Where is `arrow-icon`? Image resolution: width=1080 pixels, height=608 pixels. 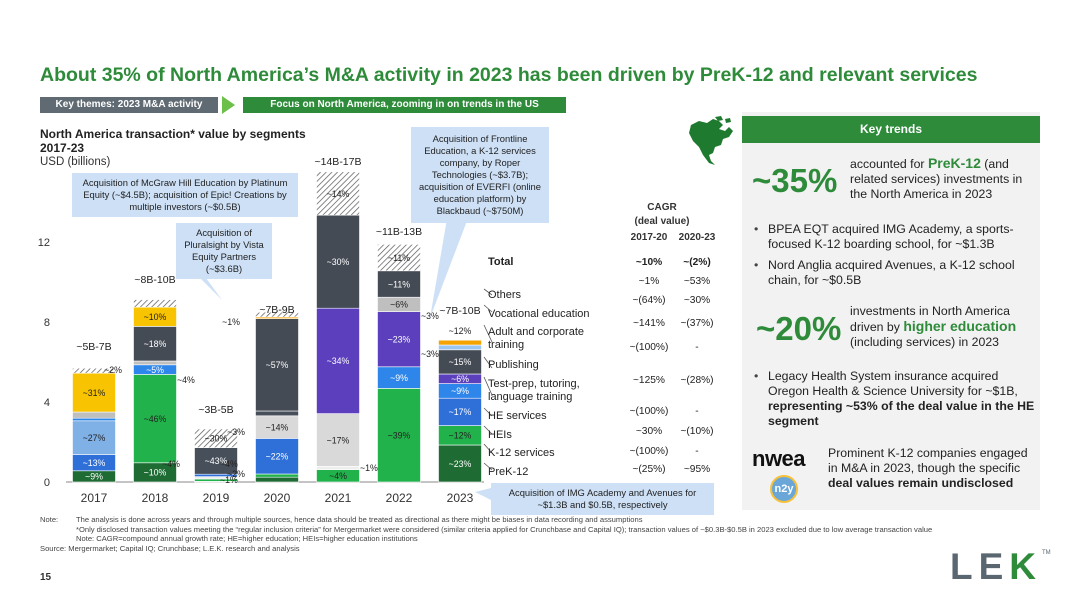 arrow-icon is located at coordinates (228, 105).